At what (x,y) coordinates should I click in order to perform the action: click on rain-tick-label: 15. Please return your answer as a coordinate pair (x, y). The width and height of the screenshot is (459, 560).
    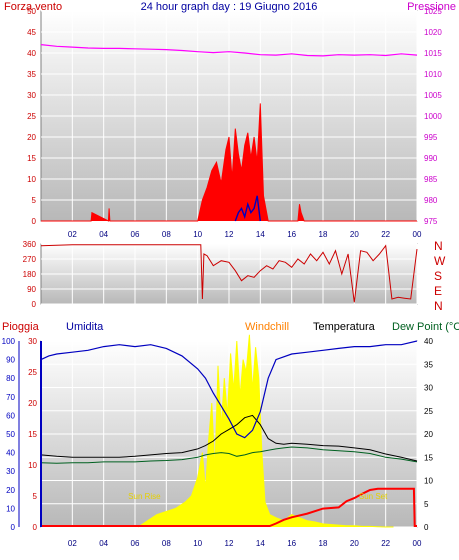
    Looking at the image, I should click on (32, 434).